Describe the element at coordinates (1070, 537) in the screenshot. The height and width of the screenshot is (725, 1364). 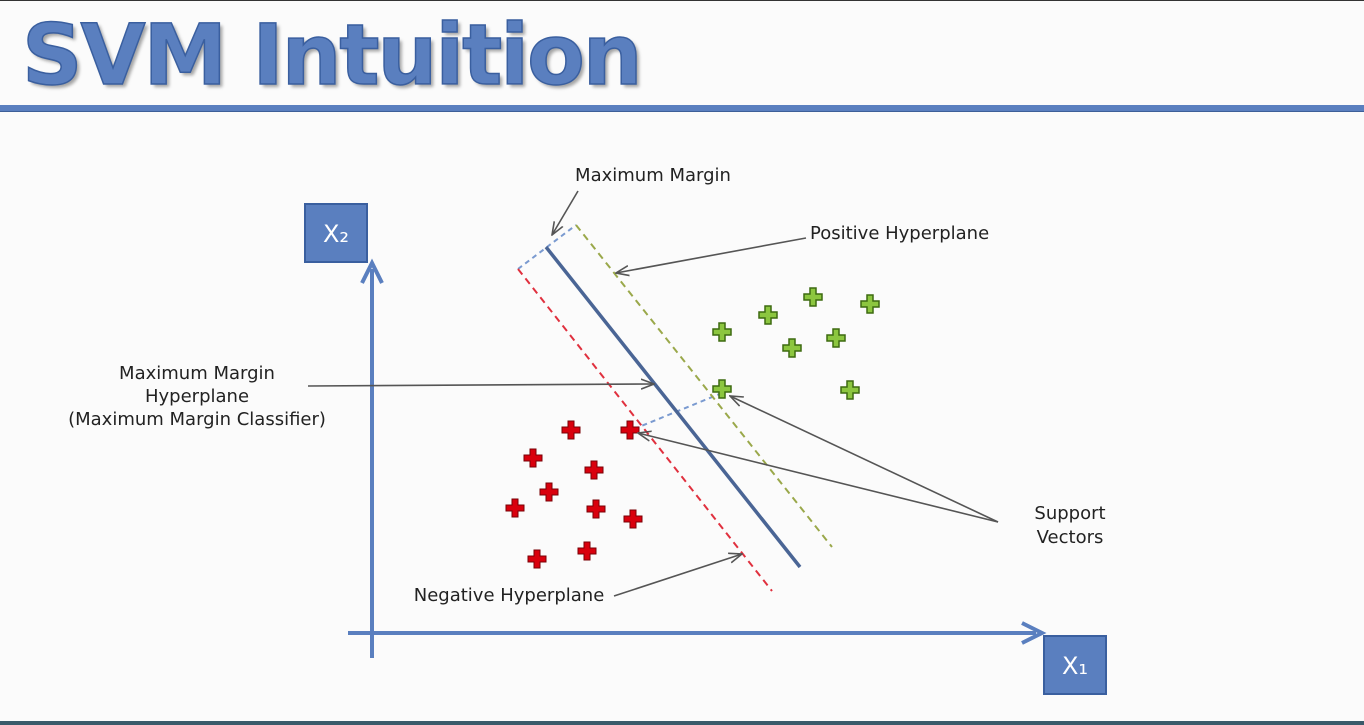
I see `support-vectors-label-line2: Vectors` at that location.